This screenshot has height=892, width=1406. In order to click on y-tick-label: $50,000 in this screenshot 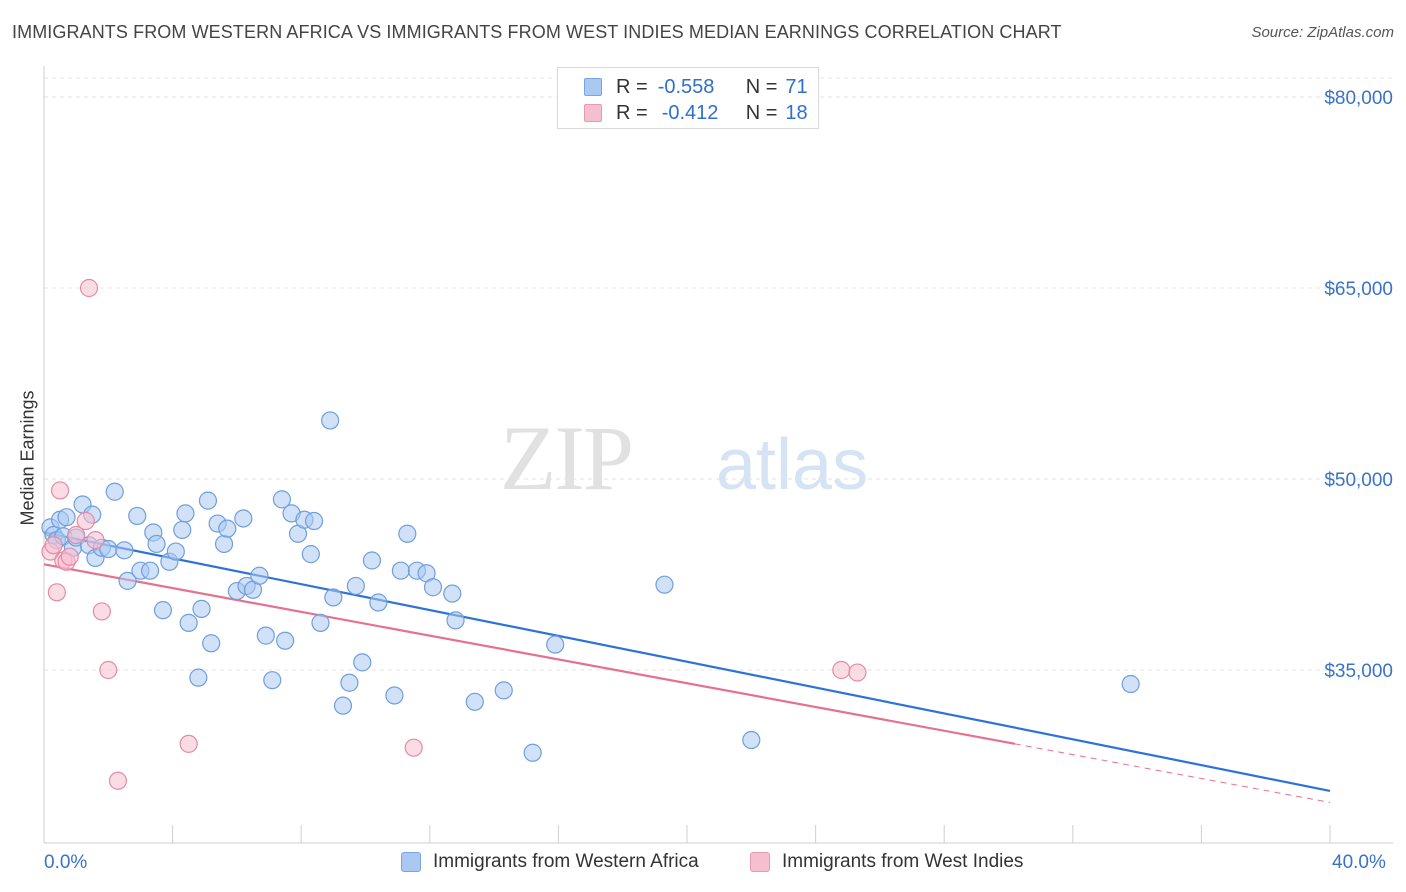, I will do `click(1358, 480)`.